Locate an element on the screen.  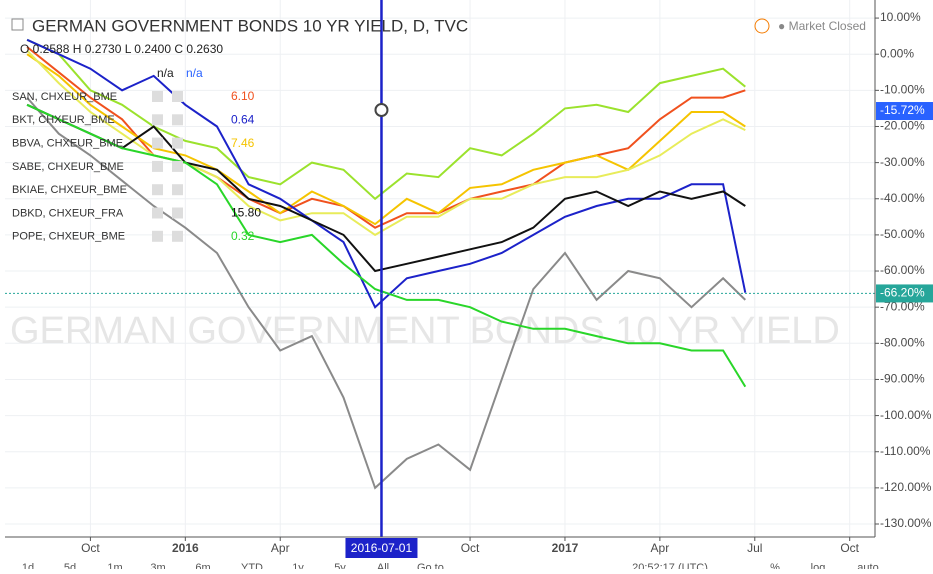
toolbar-button: auto is located at coordinates (867, 568).